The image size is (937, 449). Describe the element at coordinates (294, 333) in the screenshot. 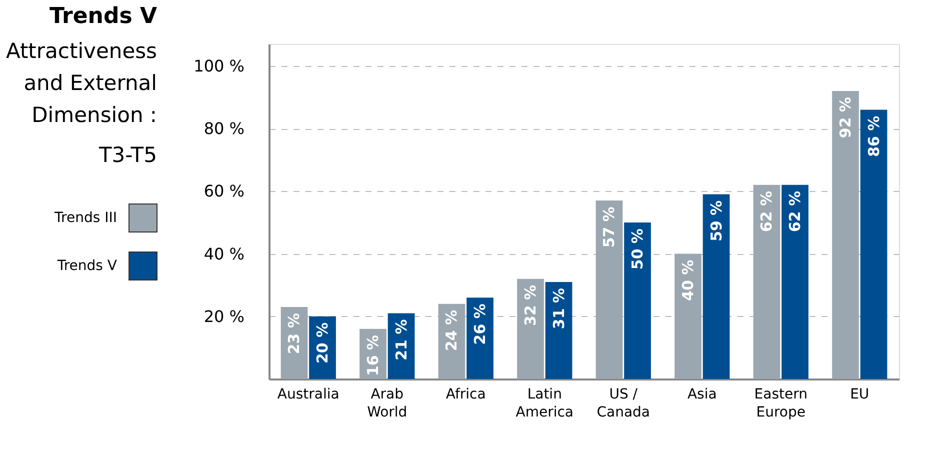

I see `data-label: 23 %` at that location.